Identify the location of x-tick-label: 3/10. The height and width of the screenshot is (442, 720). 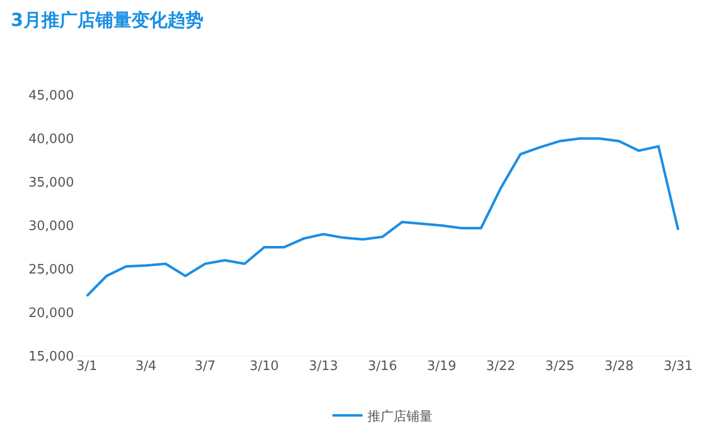
(264, 366).